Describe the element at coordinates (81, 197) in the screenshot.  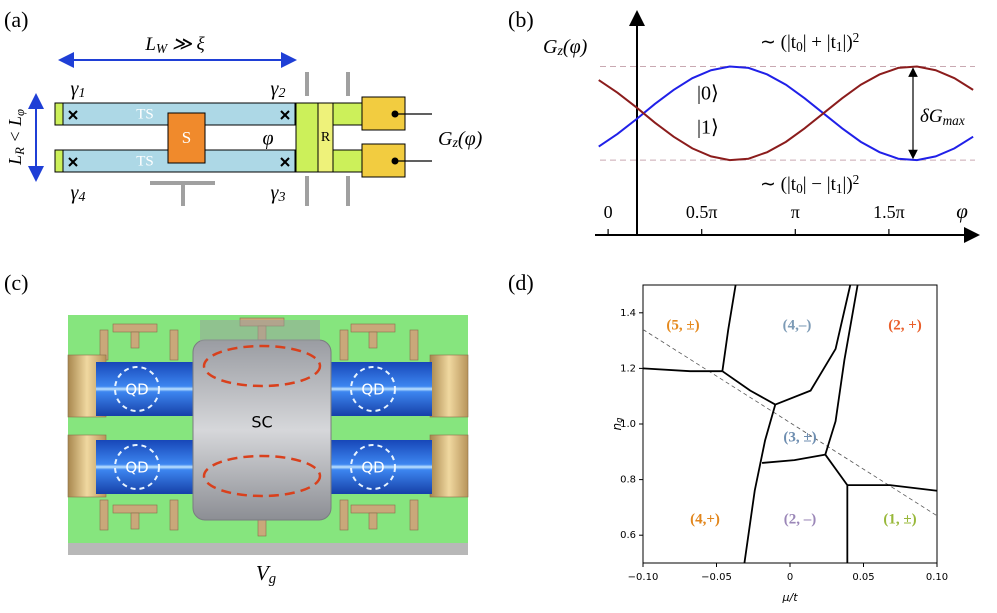
I see `gamma-label-part: 4` at that location.